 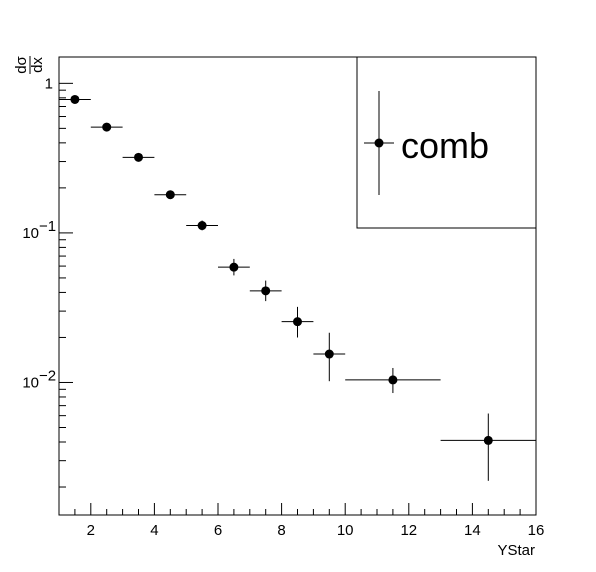 What do you see at coordinates (408, 530) in the screenshot?
I see `x-tick-label: 12` at bounding box center [408, 530].